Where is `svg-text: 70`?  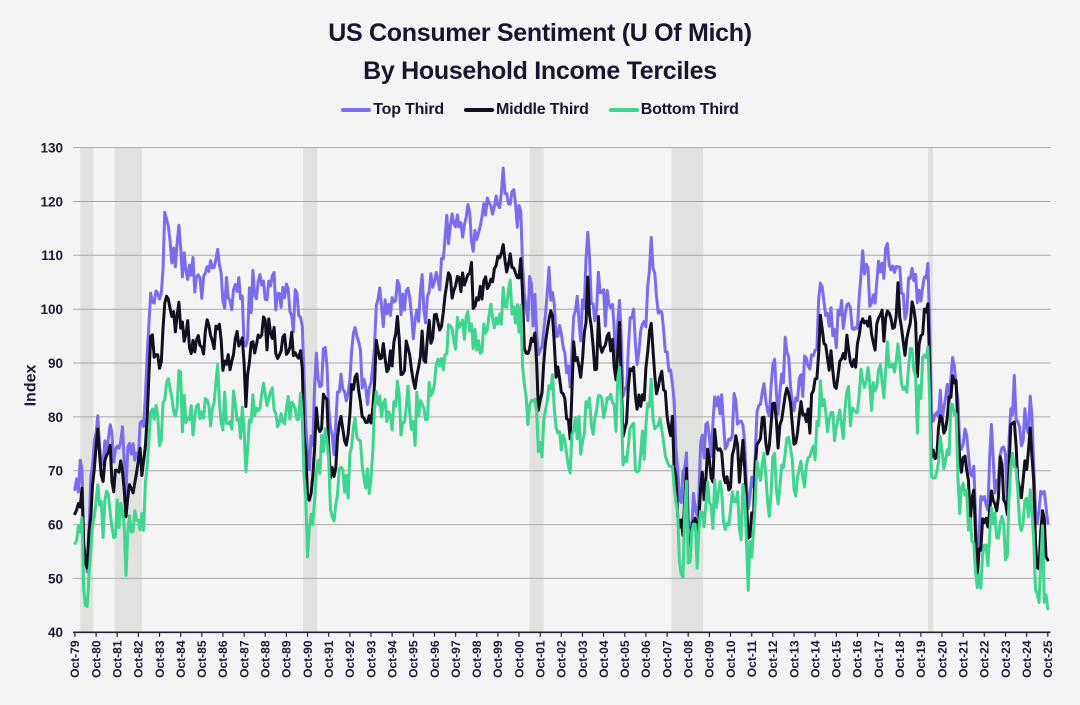
svg-text: 70 is located at coordinates (55, 471).